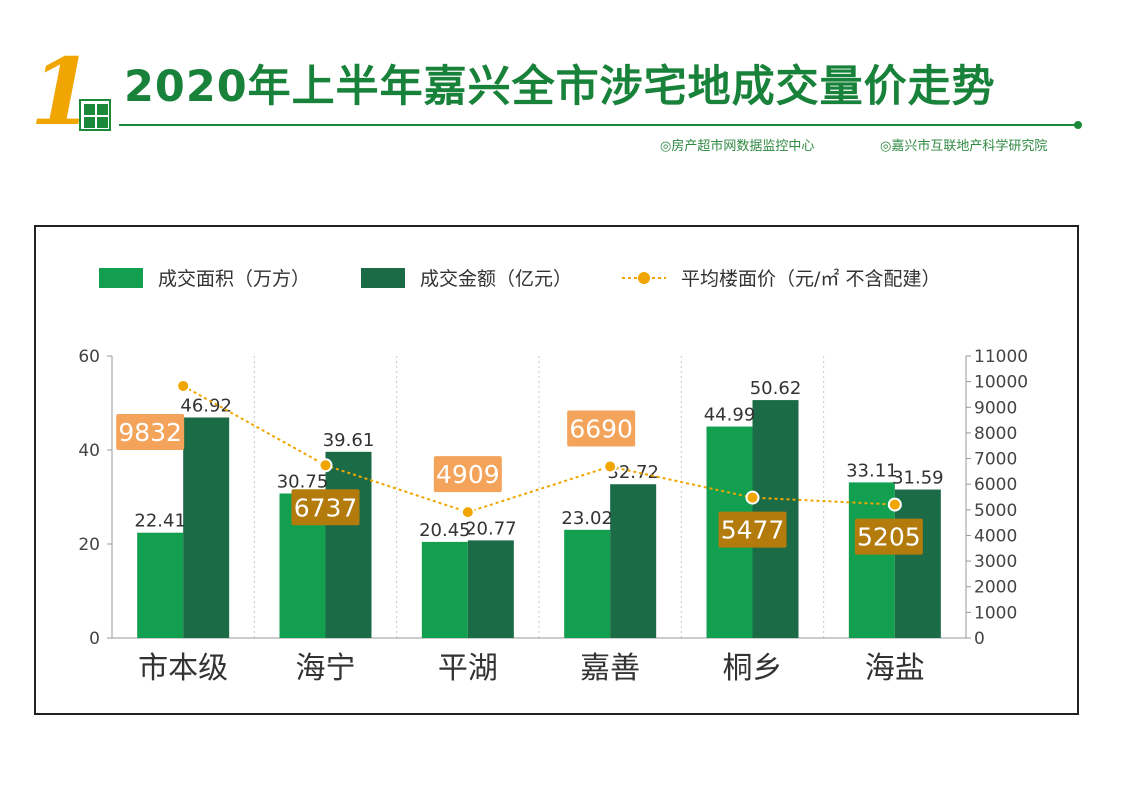 This screenshot has width=1121, height=800. I want to click on legend-label-area: 成交面积（万方）, so click(234, 279).